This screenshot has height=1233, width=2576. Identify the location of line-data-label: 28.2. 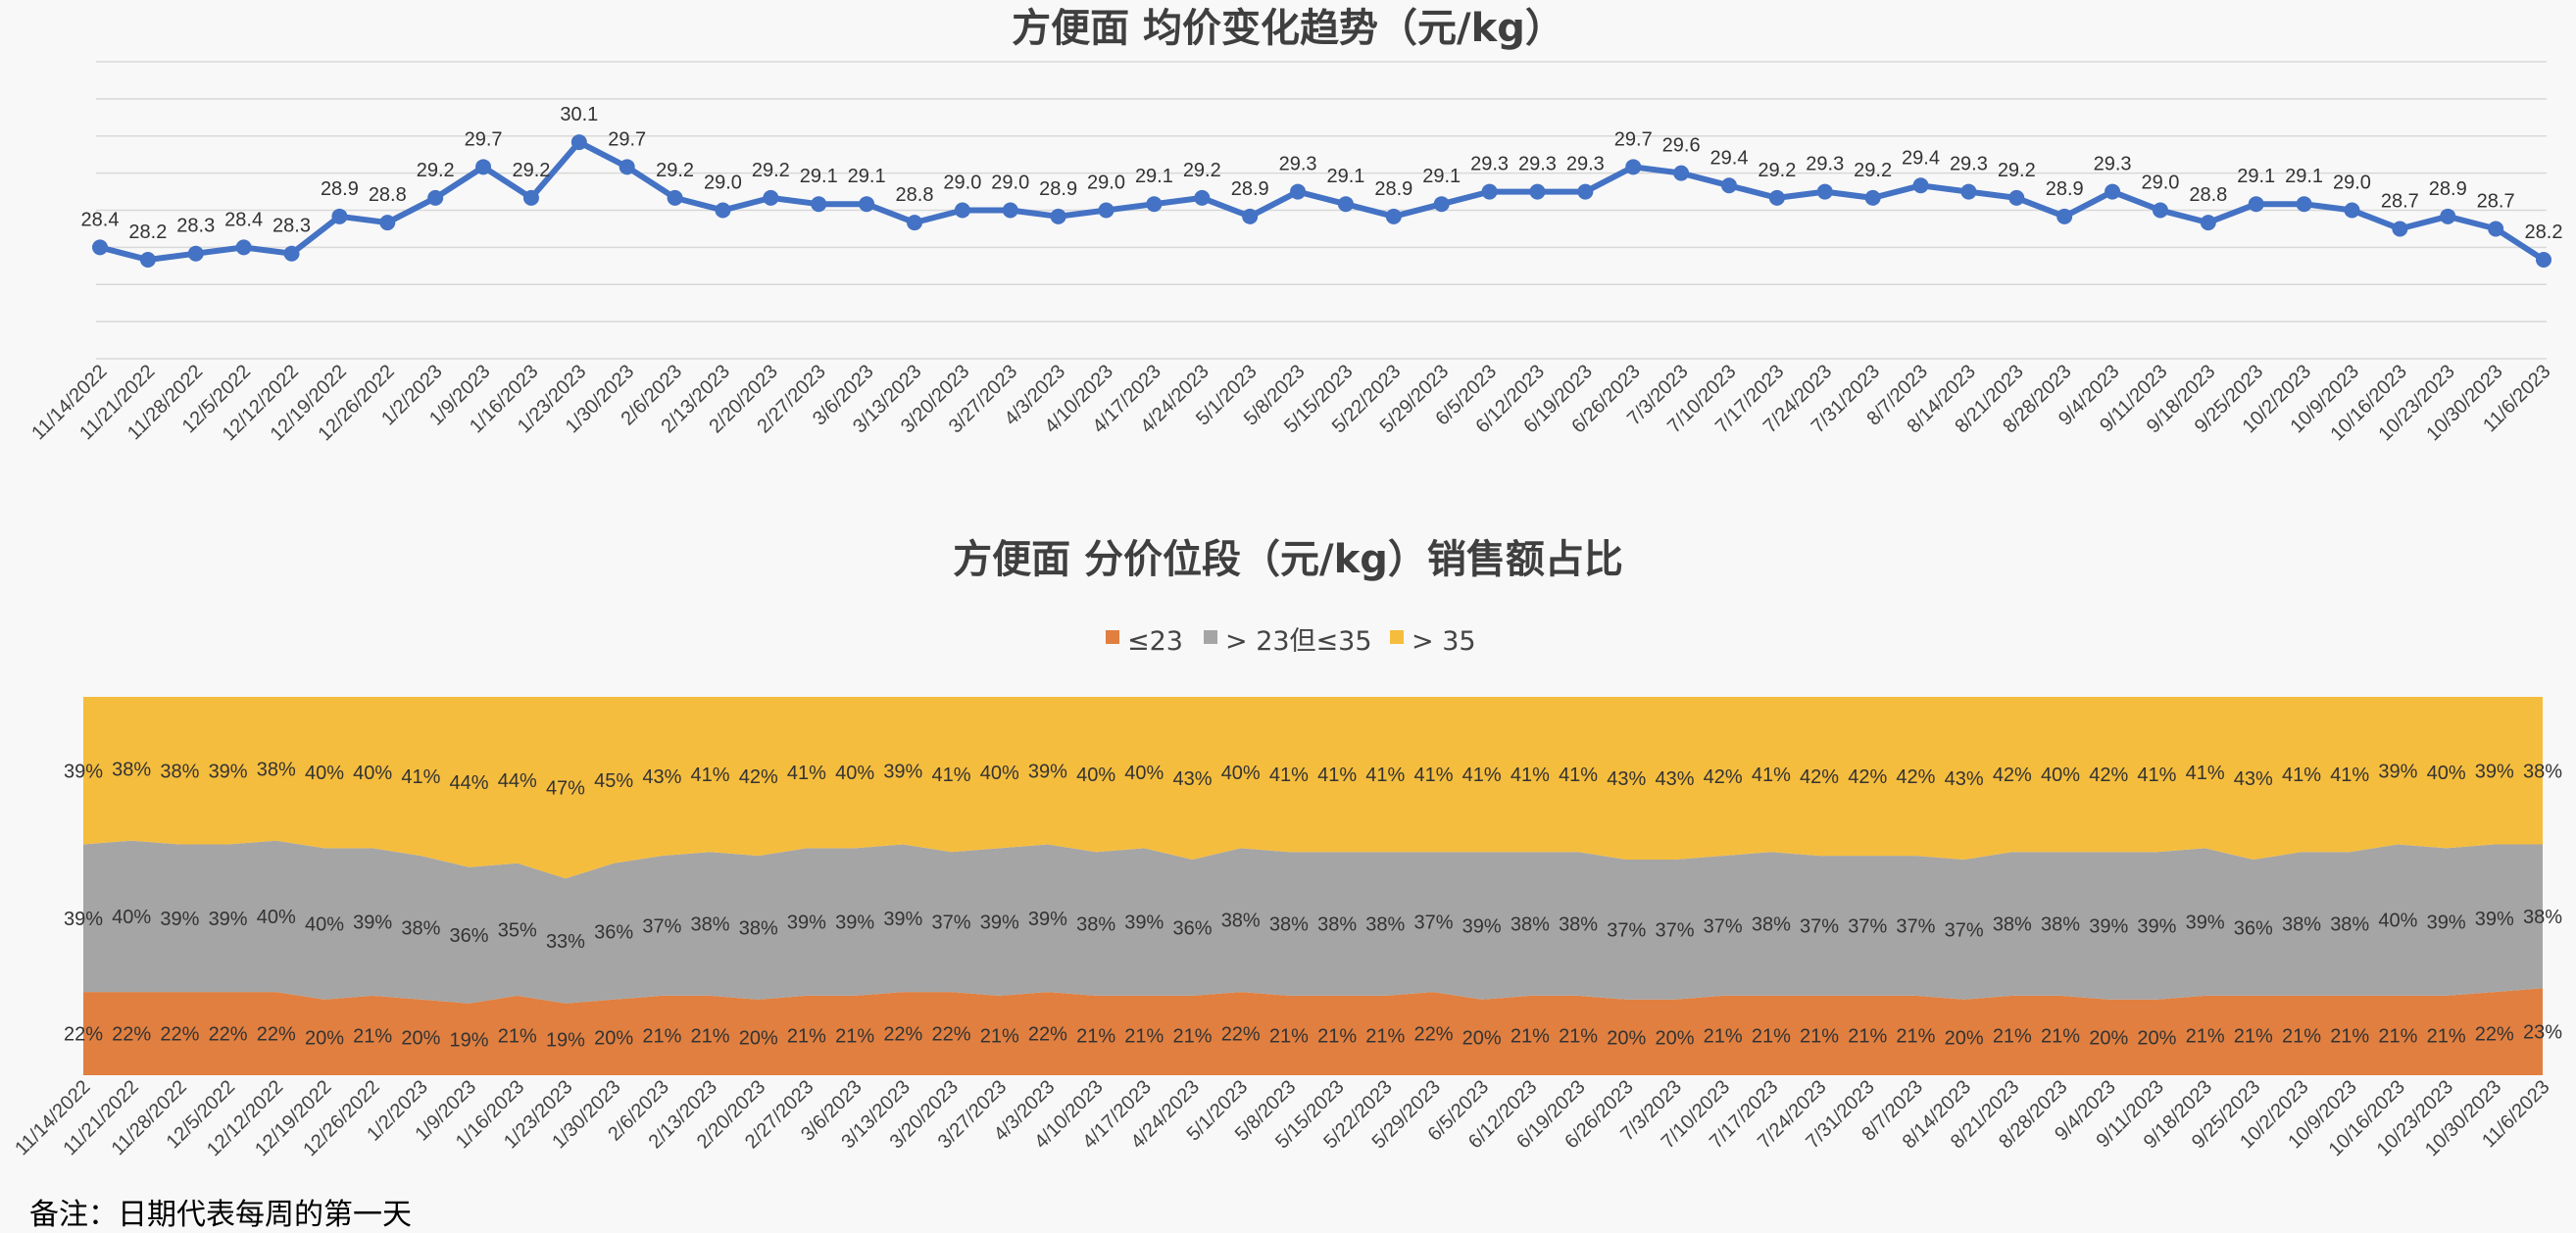
(2544, 232).